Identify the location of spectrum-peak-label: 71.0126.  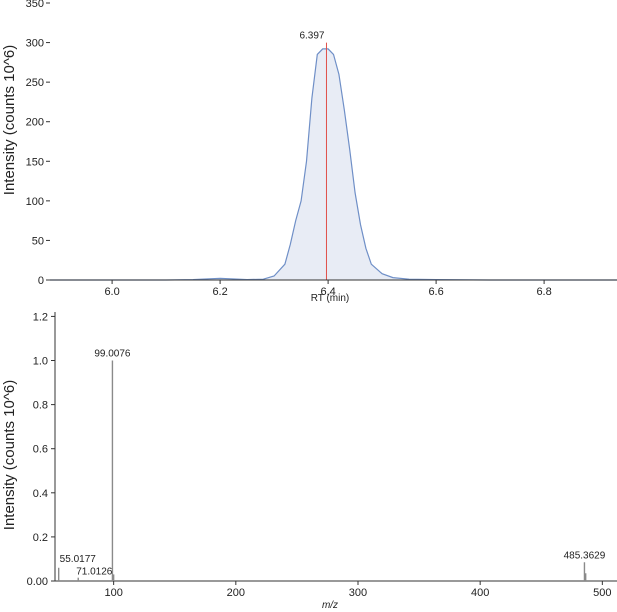
(94, 572).